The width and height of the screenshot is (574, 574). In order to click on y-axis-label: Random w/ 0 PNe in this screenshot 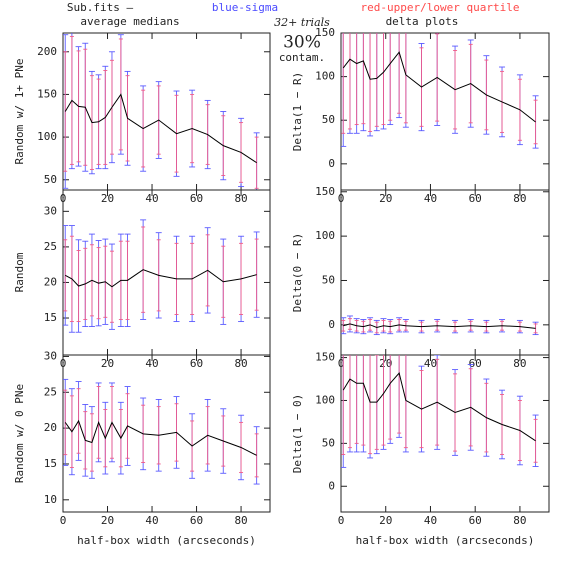, I will do `click(19, 433)`.